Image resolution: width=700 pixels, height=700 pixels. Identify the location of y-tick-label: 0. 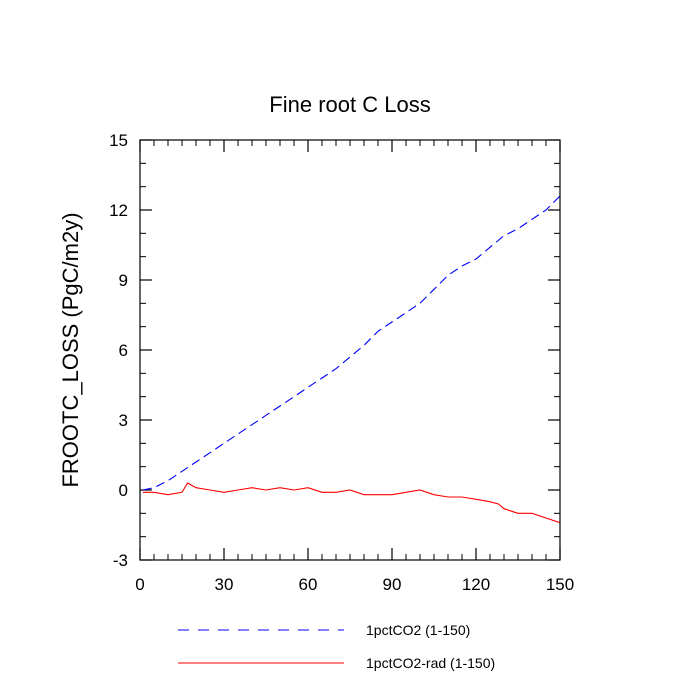
(123, 490).